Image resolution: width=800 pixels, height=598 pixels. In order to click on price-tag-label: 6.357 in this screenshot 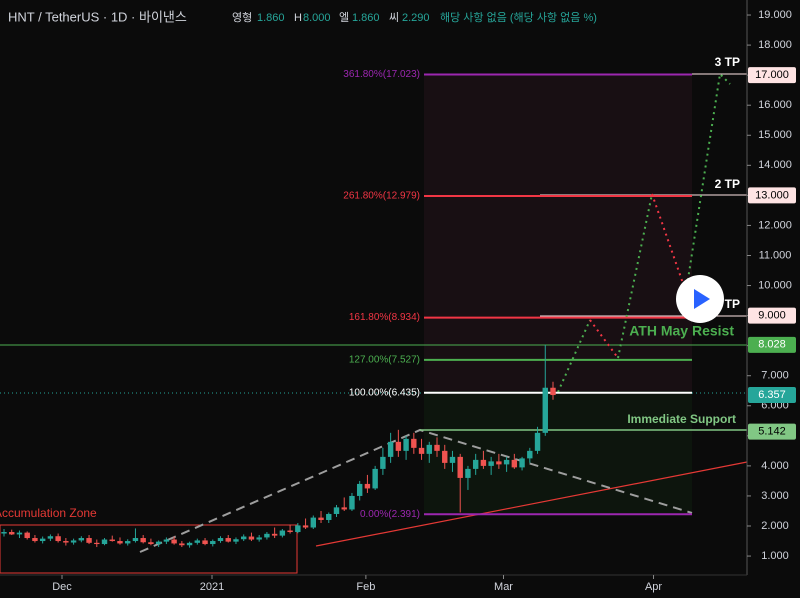, I will do `click(772, 395)`.